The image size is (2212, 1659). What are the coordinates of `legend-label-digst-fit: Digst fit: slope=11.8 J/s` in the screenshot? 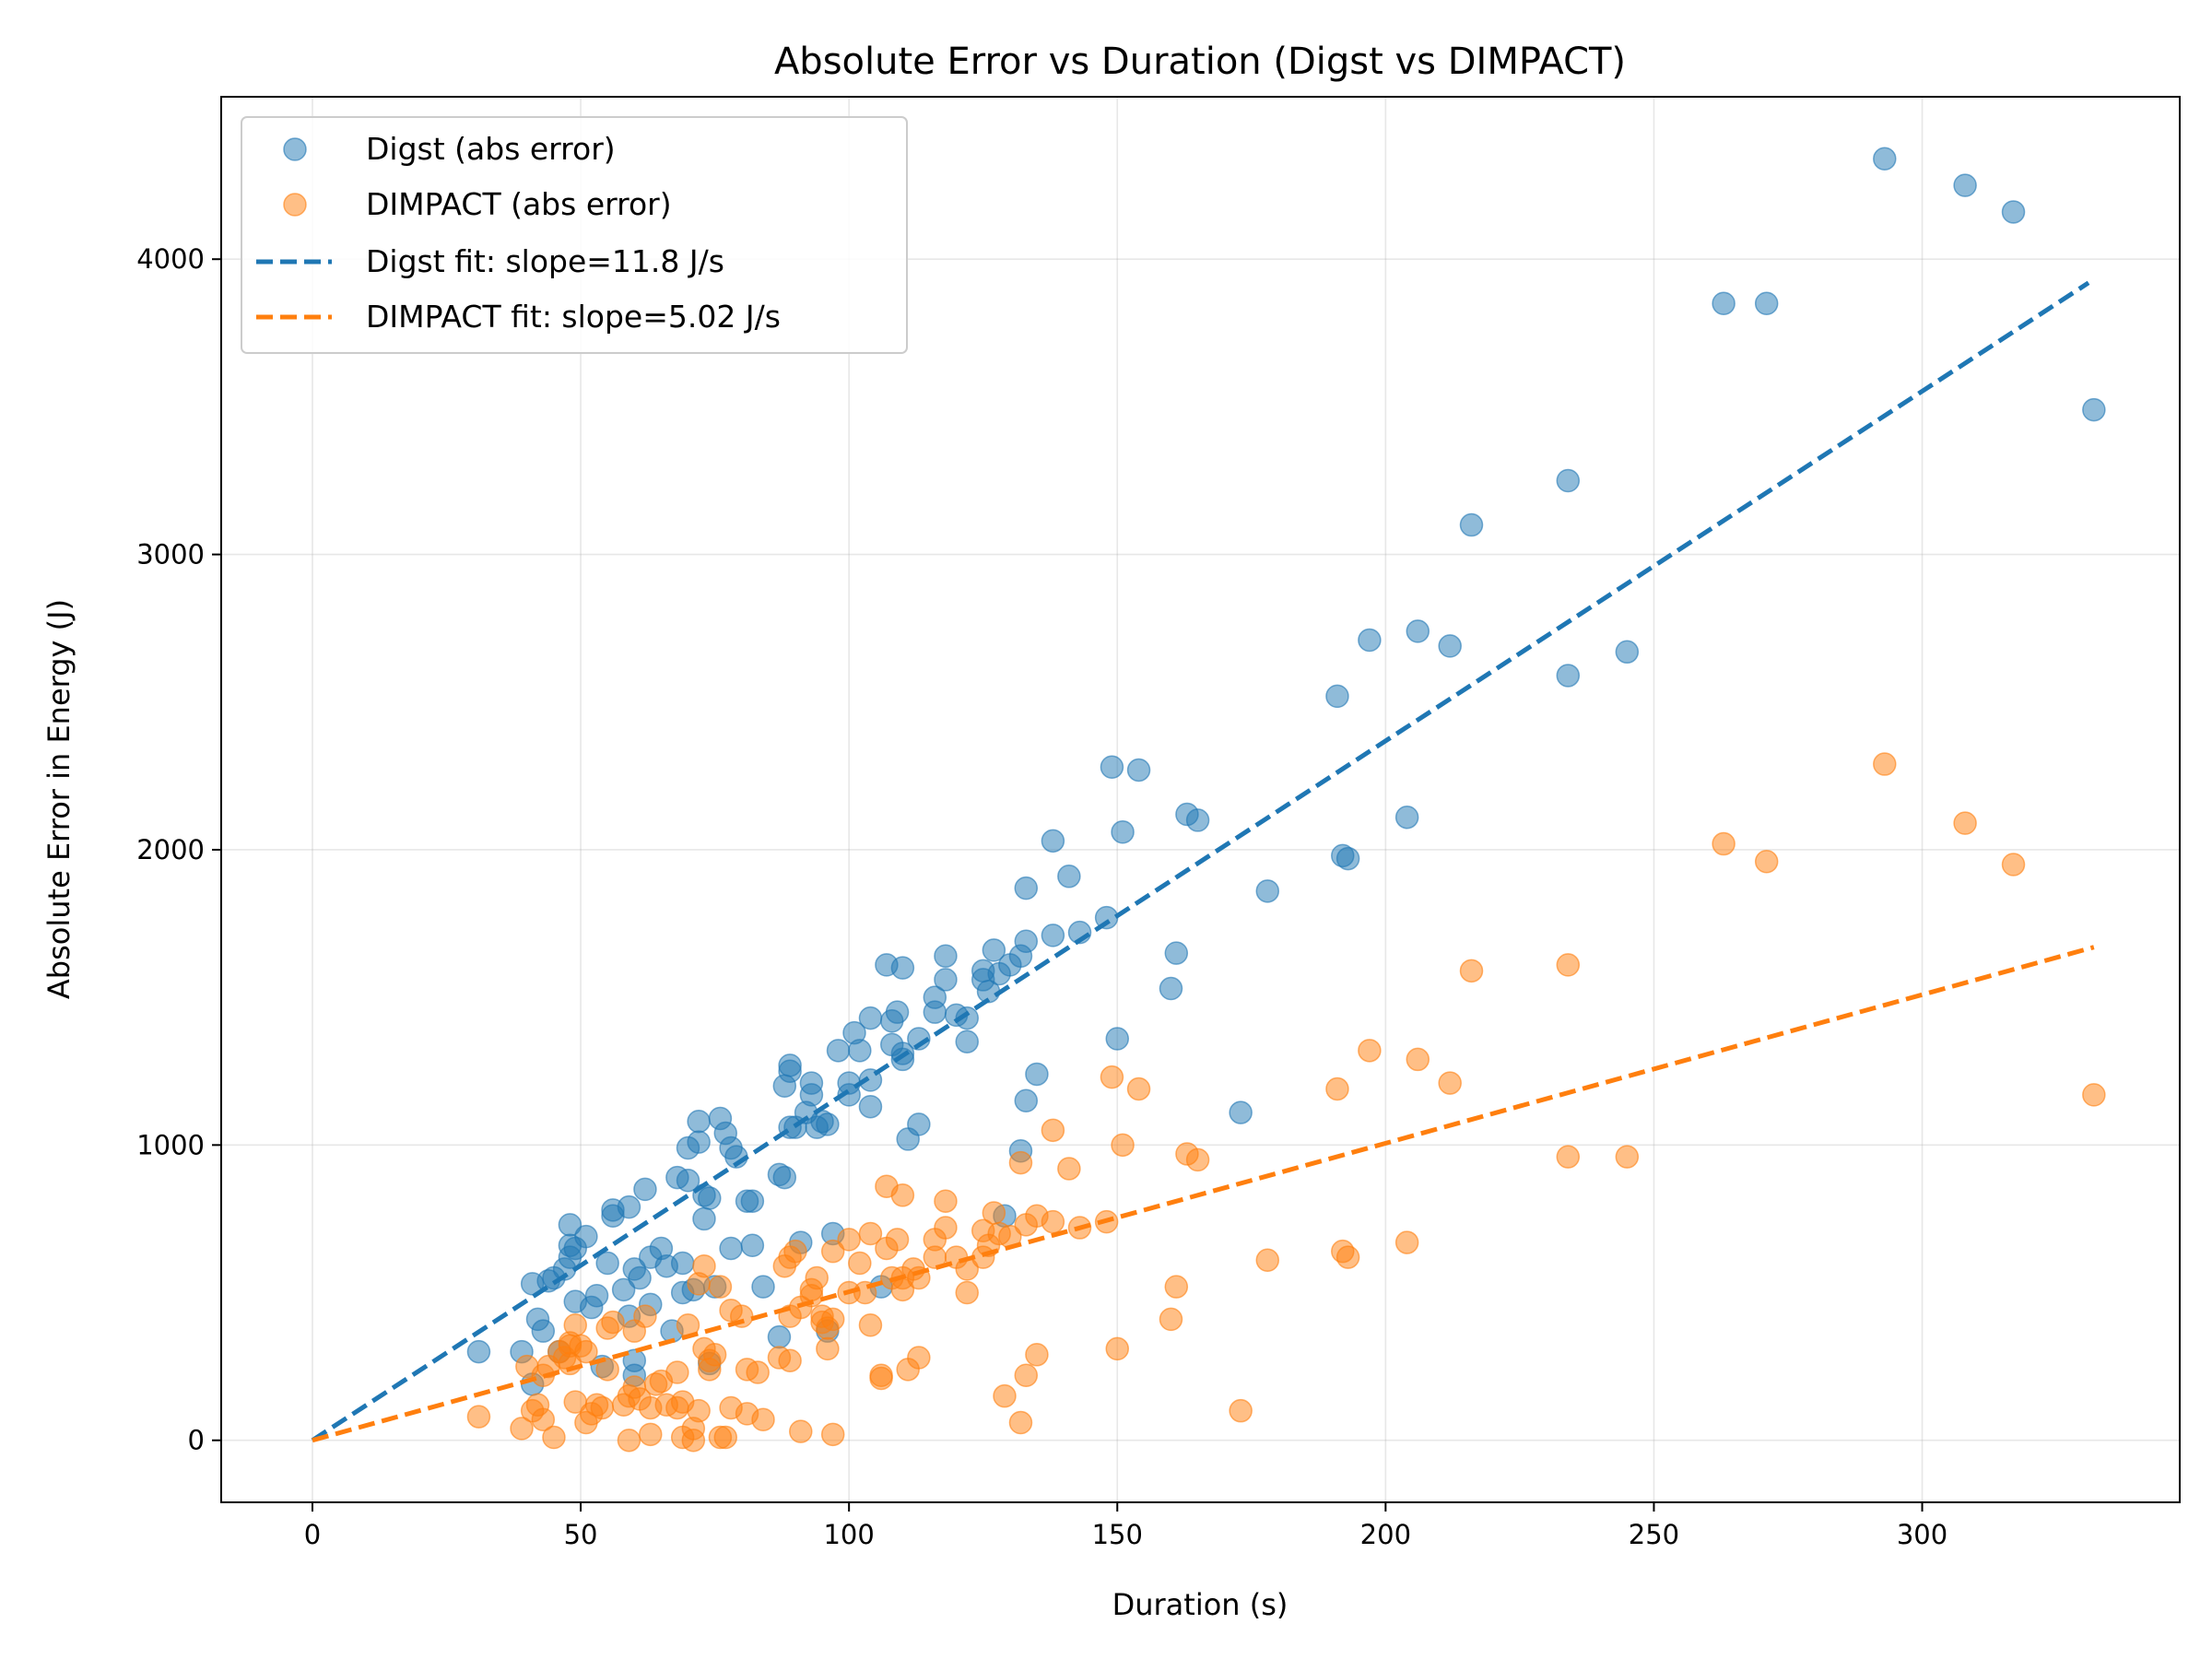 It's located at (545, 261).